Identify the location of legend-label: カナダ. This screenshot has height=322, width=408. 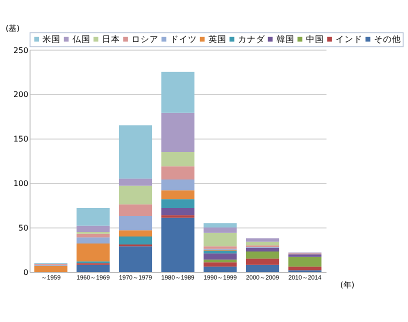
(252, 39).